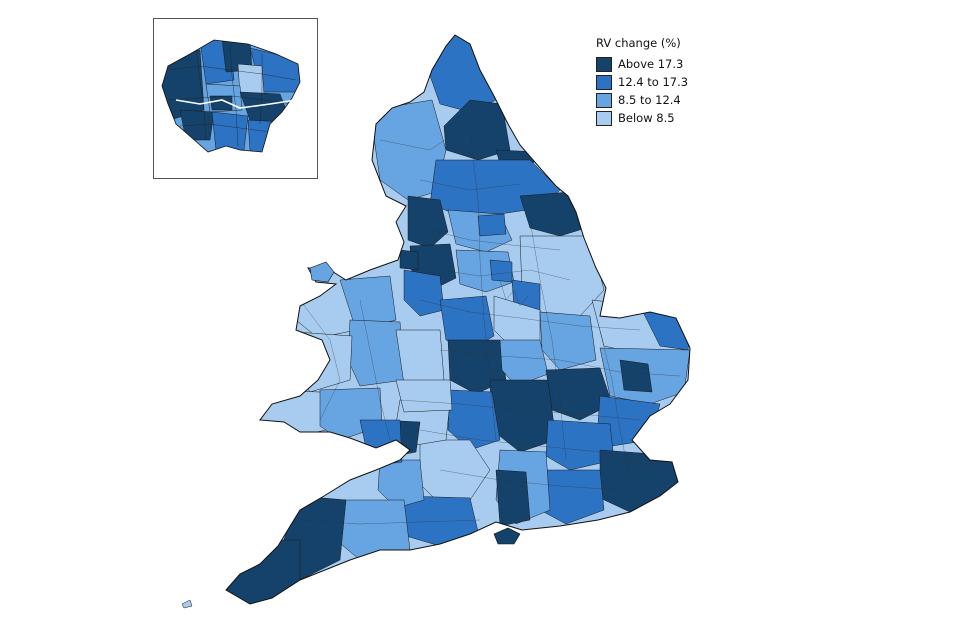  What do you see at coordinates (492, 225) in the screenshot?
I see `region-leeds` at bounding box center [492, 225].